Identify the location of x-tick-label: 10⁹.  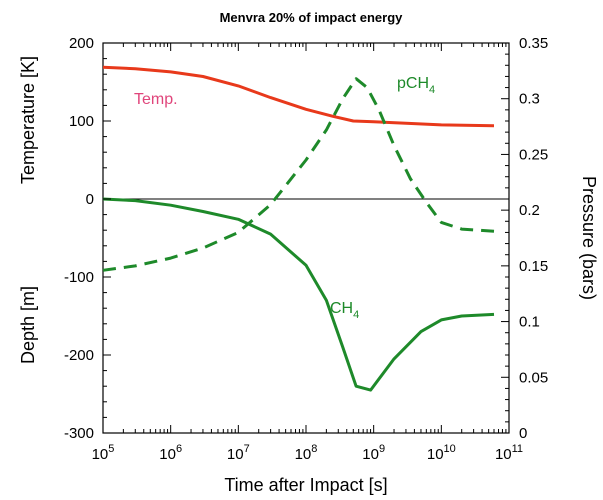
(373, 453).